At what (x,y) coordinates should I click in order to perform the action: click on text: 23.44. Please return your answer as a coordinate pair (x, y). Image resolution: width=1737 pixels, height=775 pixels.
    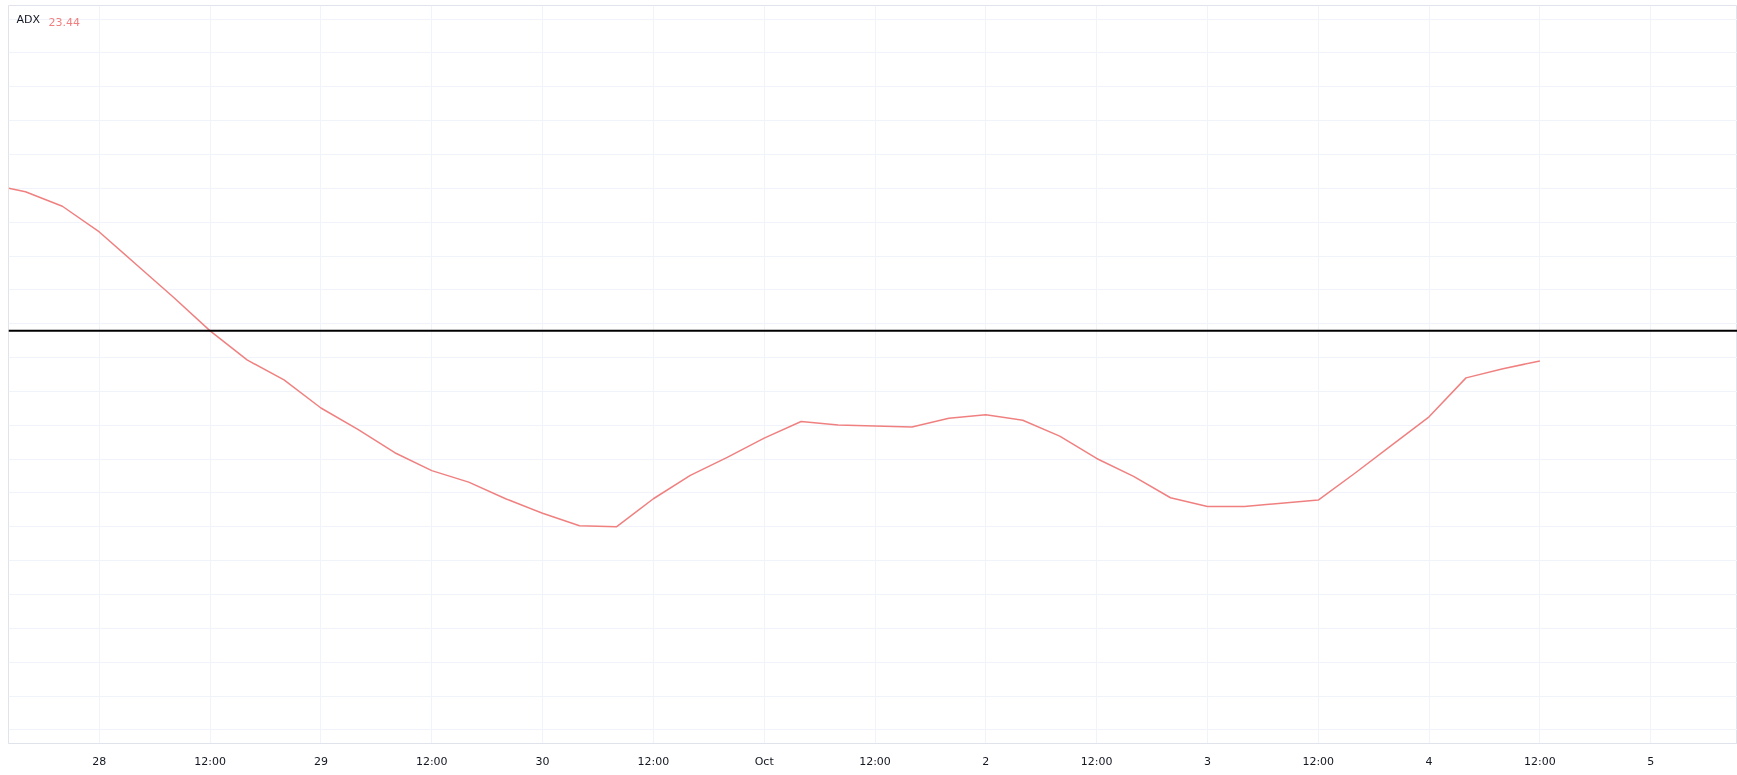
    Looking at the image, I should click on (64, 22).